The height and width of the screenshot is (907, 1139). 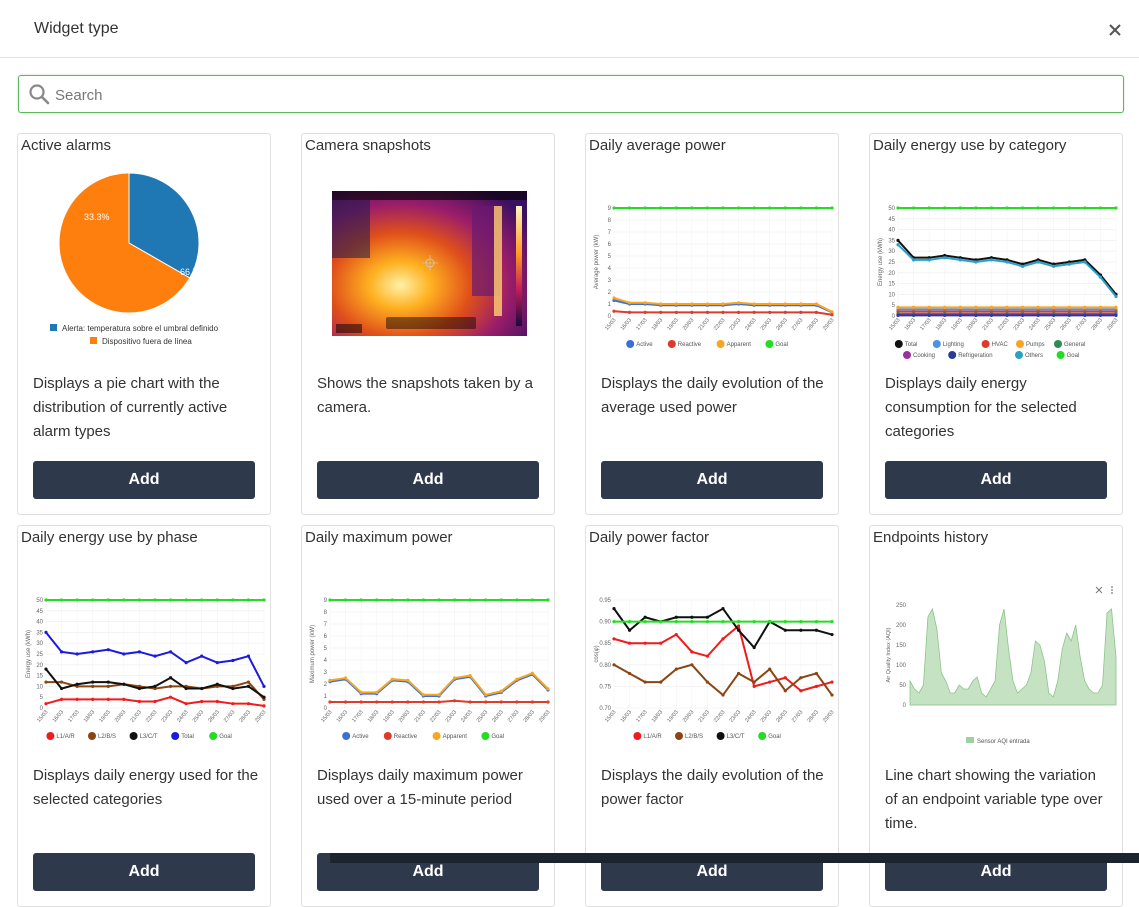 What do you see at coordinates (373, 716) in the screenshot?
I see `x-tick-label: 18/03` at bounding box center [373, 716].